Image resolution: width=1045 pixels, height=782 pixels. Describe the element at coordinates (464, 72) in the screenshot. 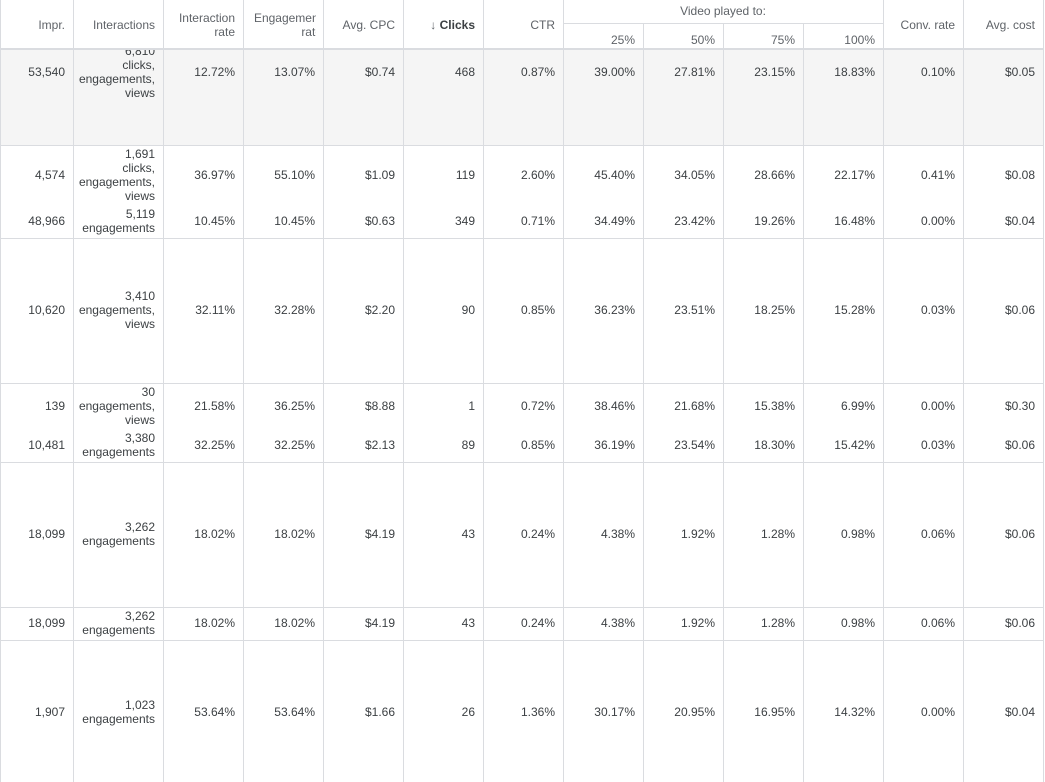

I see `cell-clicks: 468` at that location.